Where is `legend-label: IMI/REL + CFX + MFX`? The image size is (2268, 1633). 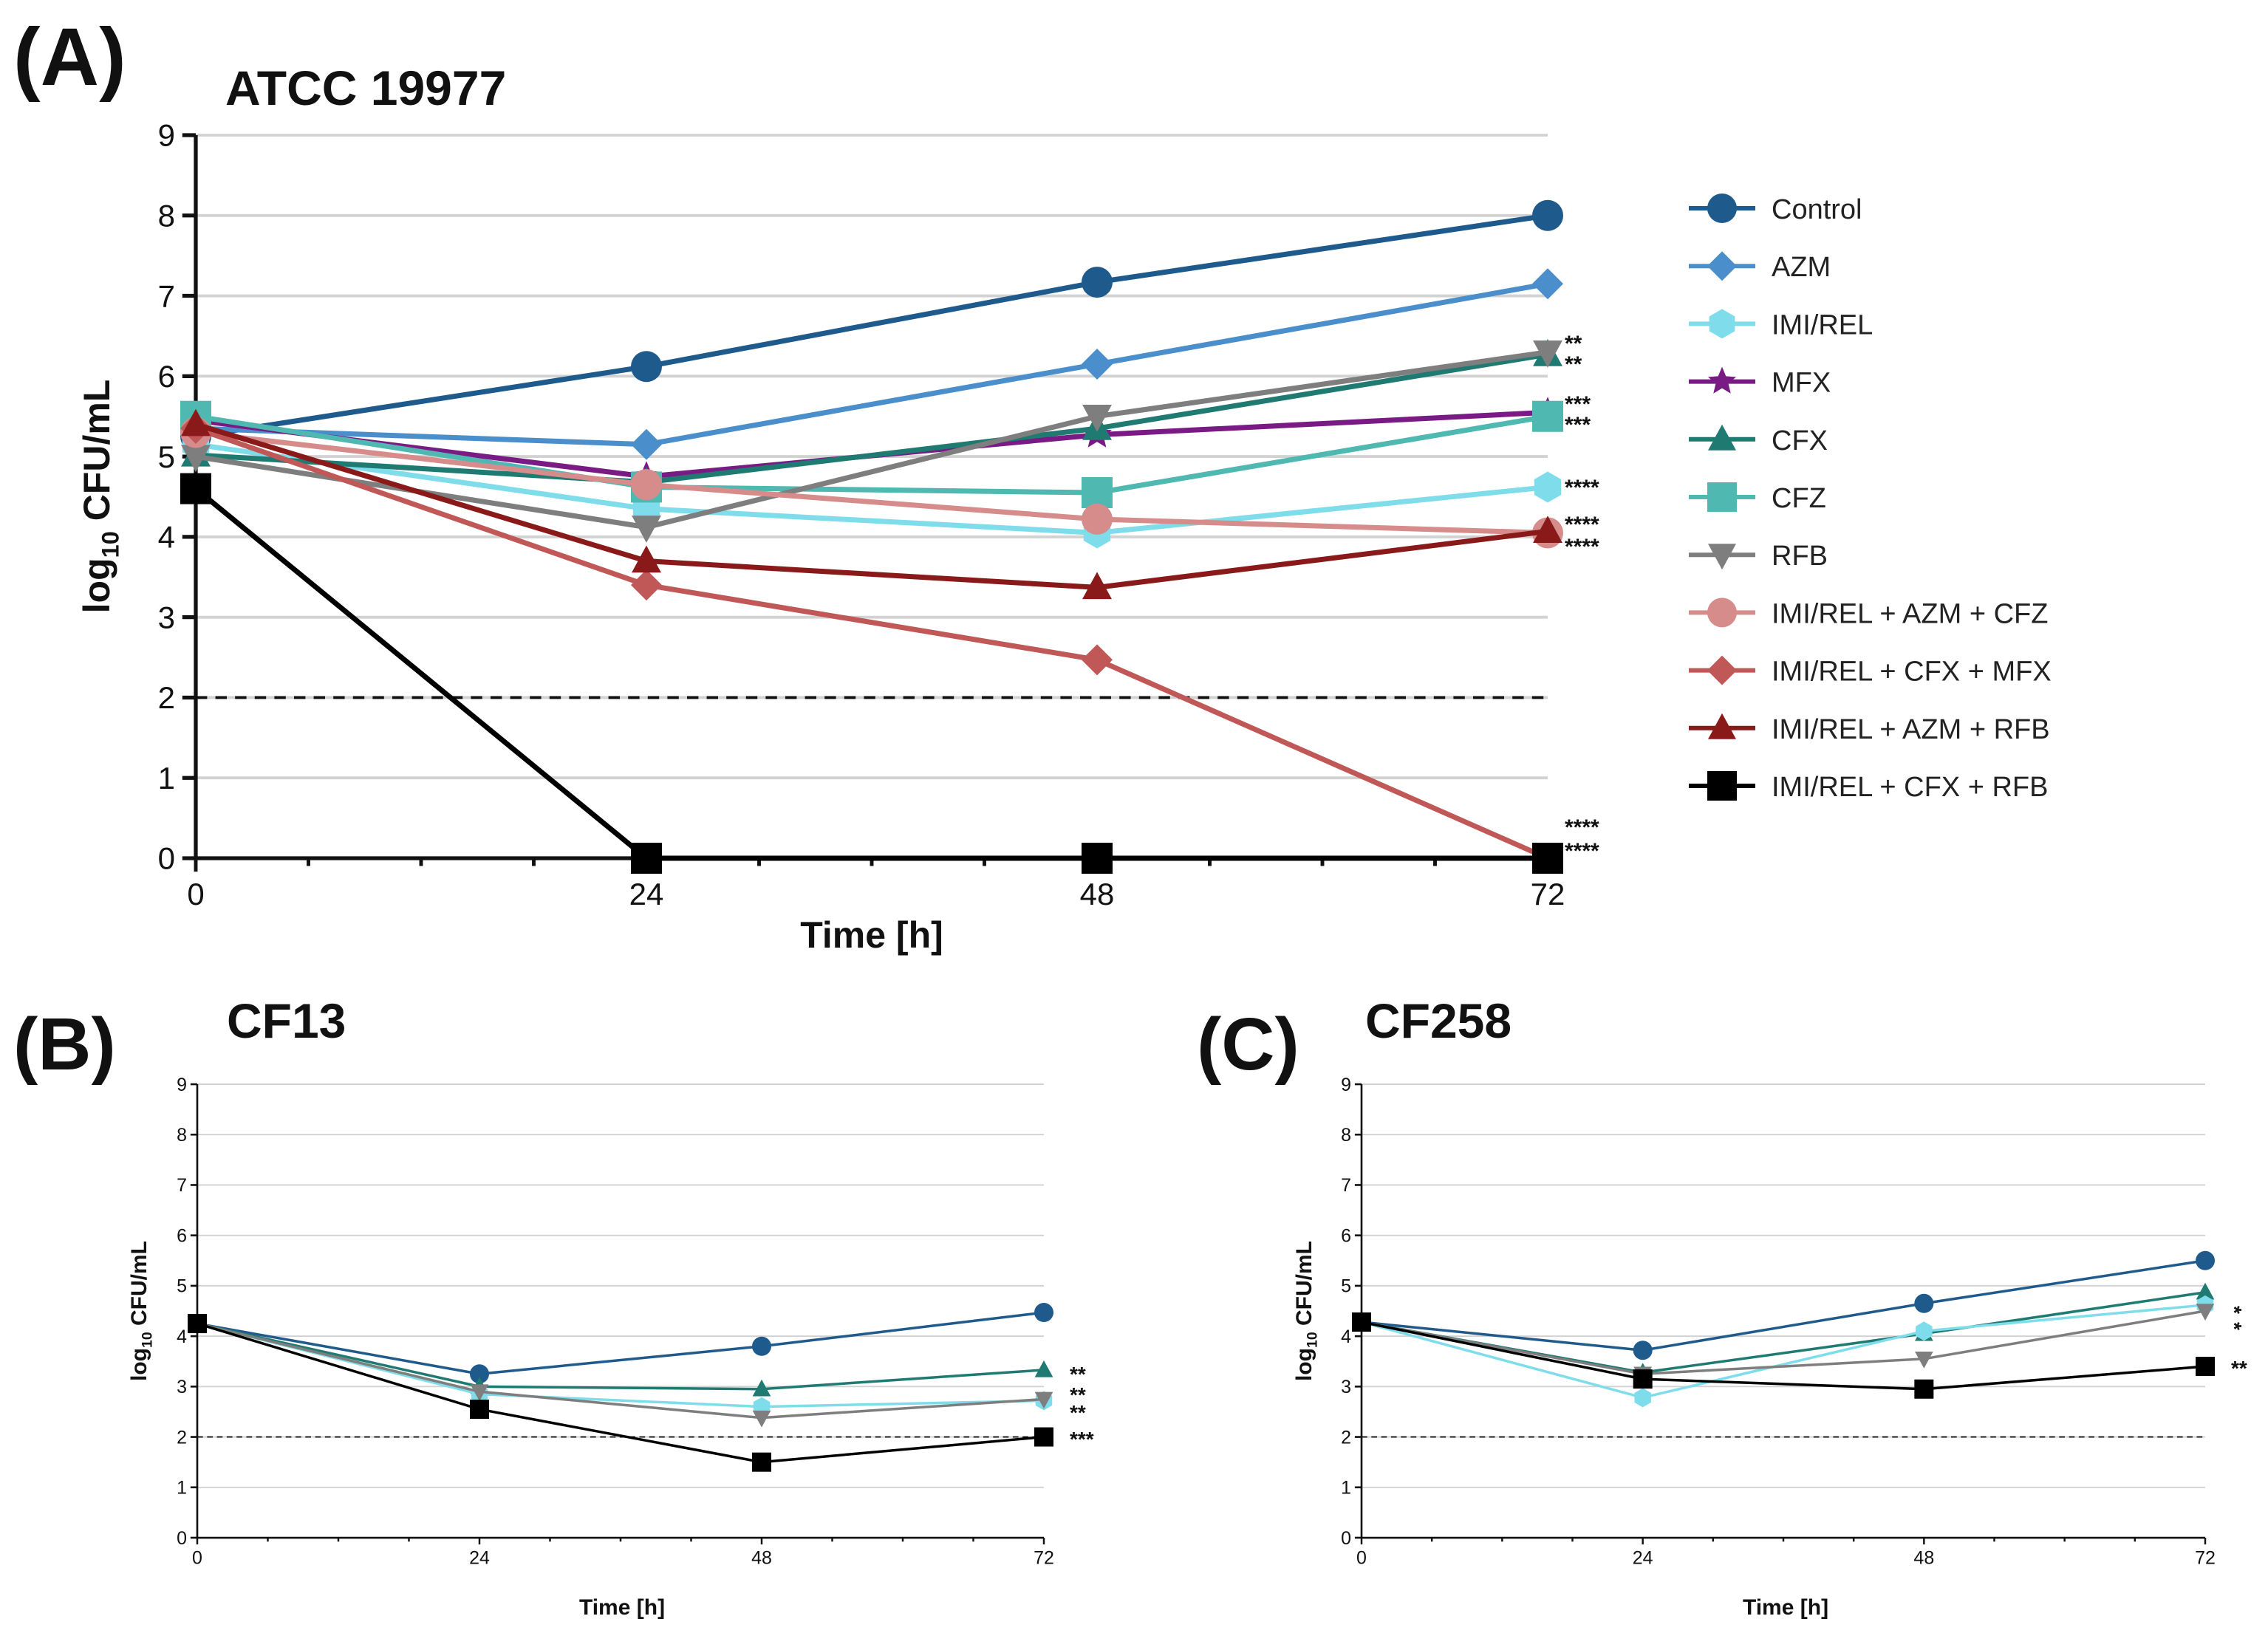 legend-label: IMI/REL + CFX + MFX is located at coordinates (1912, 672).